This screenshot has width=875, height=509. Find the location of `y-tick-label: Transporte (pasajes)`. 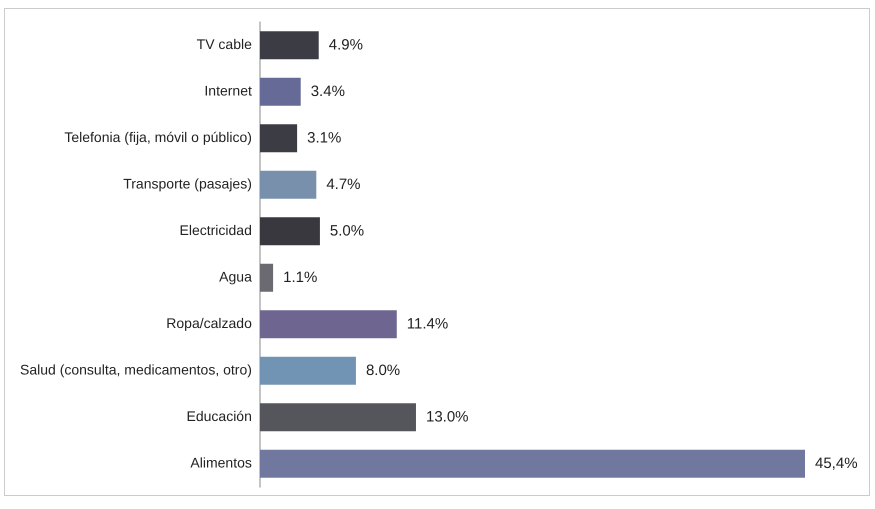

y-tick-label: Transporte (pasajes) is located at coordinates (187, 184).